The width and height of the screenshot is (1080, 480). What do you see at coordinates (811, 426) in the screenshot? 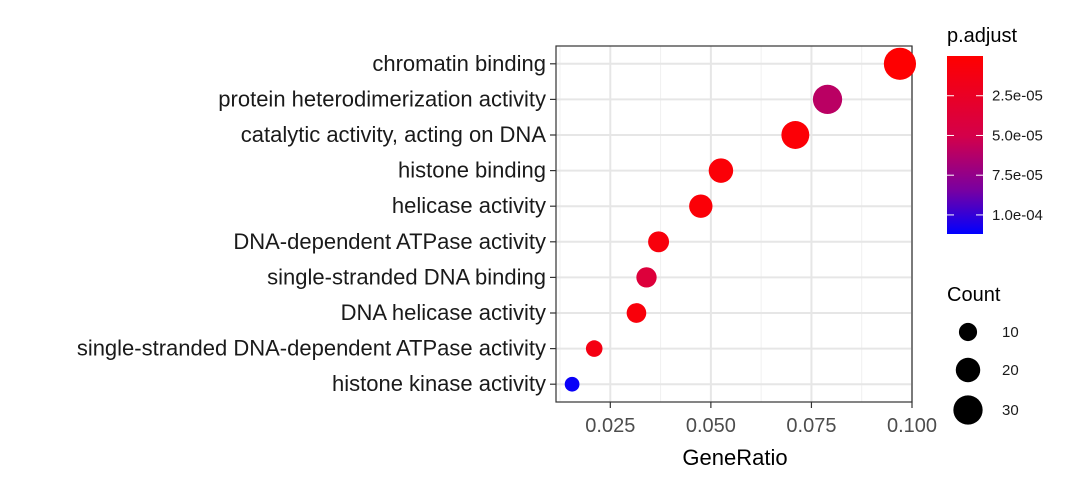
I see `x-tick-label: 0.075` at bounding box center [811, 426].